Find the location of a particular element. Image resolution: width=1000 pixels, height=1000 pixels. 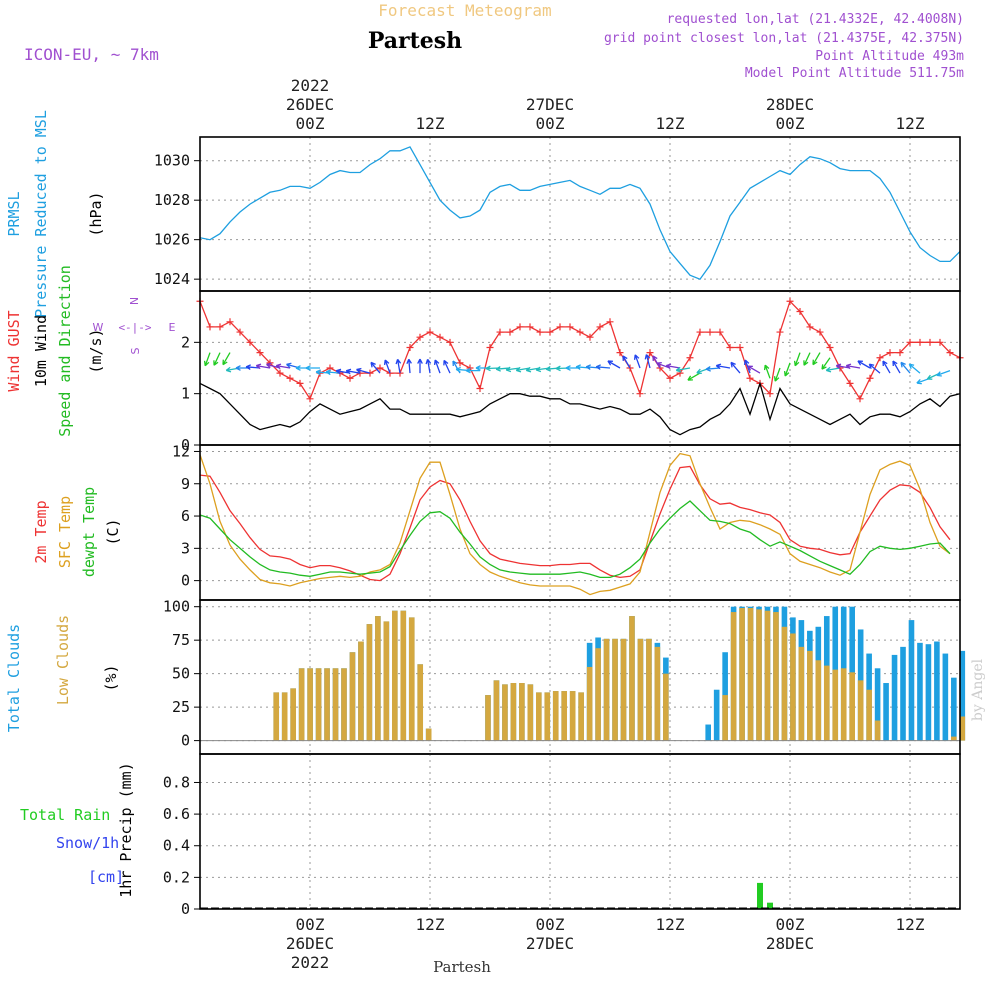

y-tick-label: 100 is located at coordinates (176, 607).